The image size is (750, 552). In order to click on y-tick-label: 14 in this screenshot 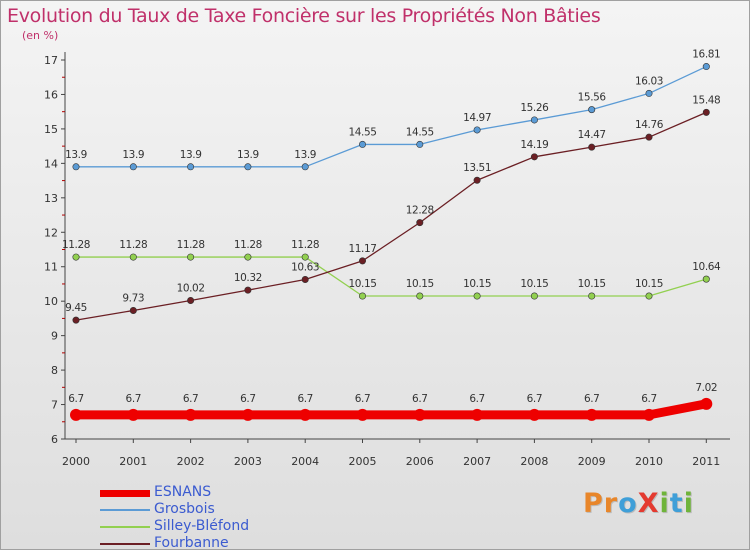, I will do `click(51, 163)`.